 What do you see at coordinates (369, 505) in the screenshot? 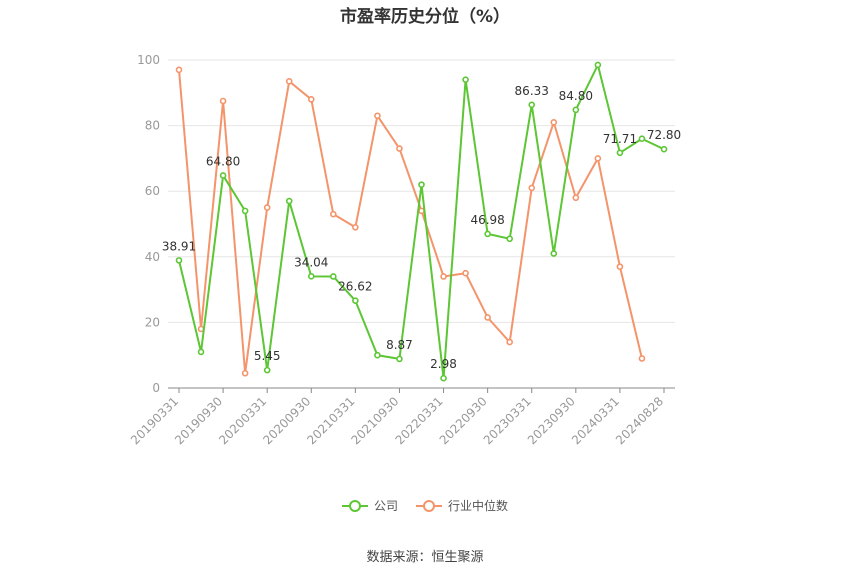
I see `legend-item-company: 公司` at bounding box center [369, 505].